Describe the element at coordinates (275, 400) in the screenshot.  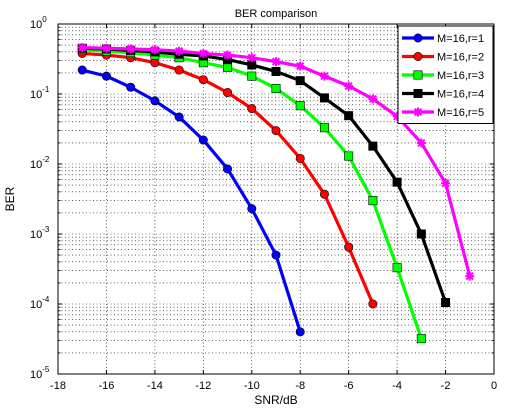
I see `x-axis-label: SNR/dB` at that location.